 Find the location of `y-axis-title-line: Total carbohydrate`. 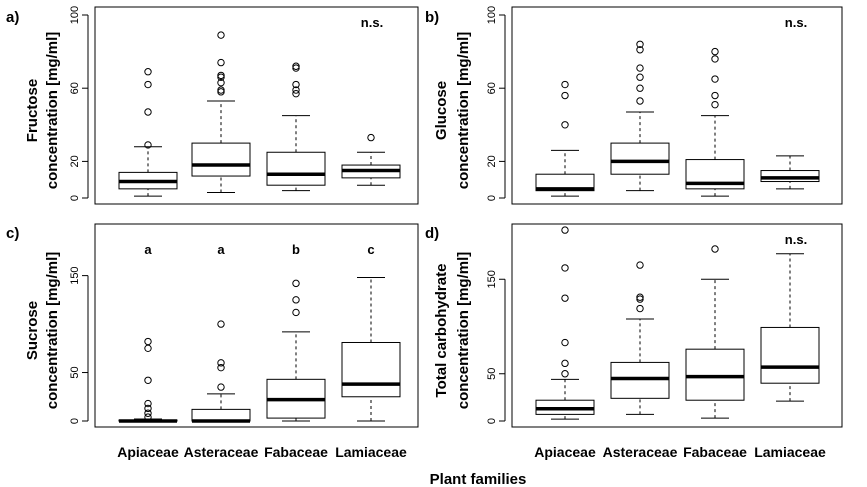

y-axis-title-line: Total carbohydrate is located at coordinates (441, 331).